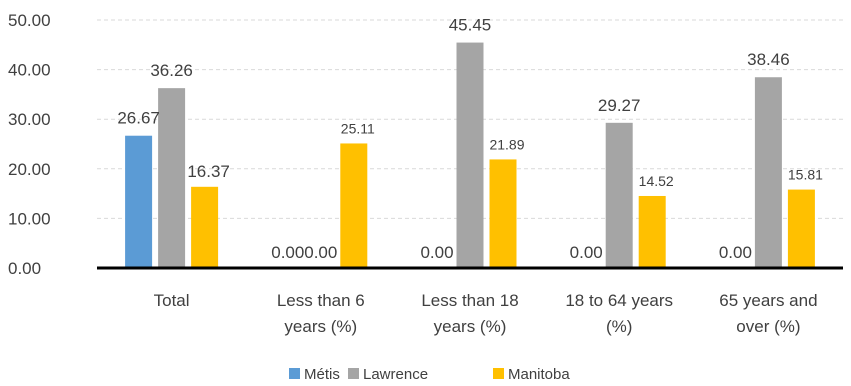 The height and width of the screenshot is (386, 851). I want to click on y-tick-label: 0.00, so click(24, 268).